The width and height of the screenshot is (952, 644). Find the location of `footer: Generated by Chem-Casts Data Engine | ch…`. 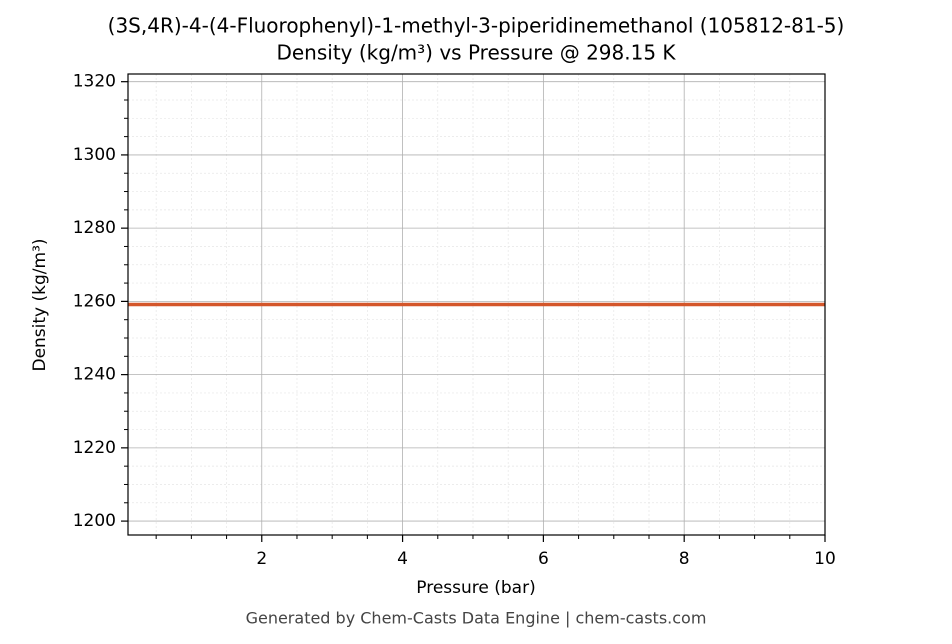

footer: Generated by Chem-Casts Data Engine | ch… is located at coordinates (476, 618).